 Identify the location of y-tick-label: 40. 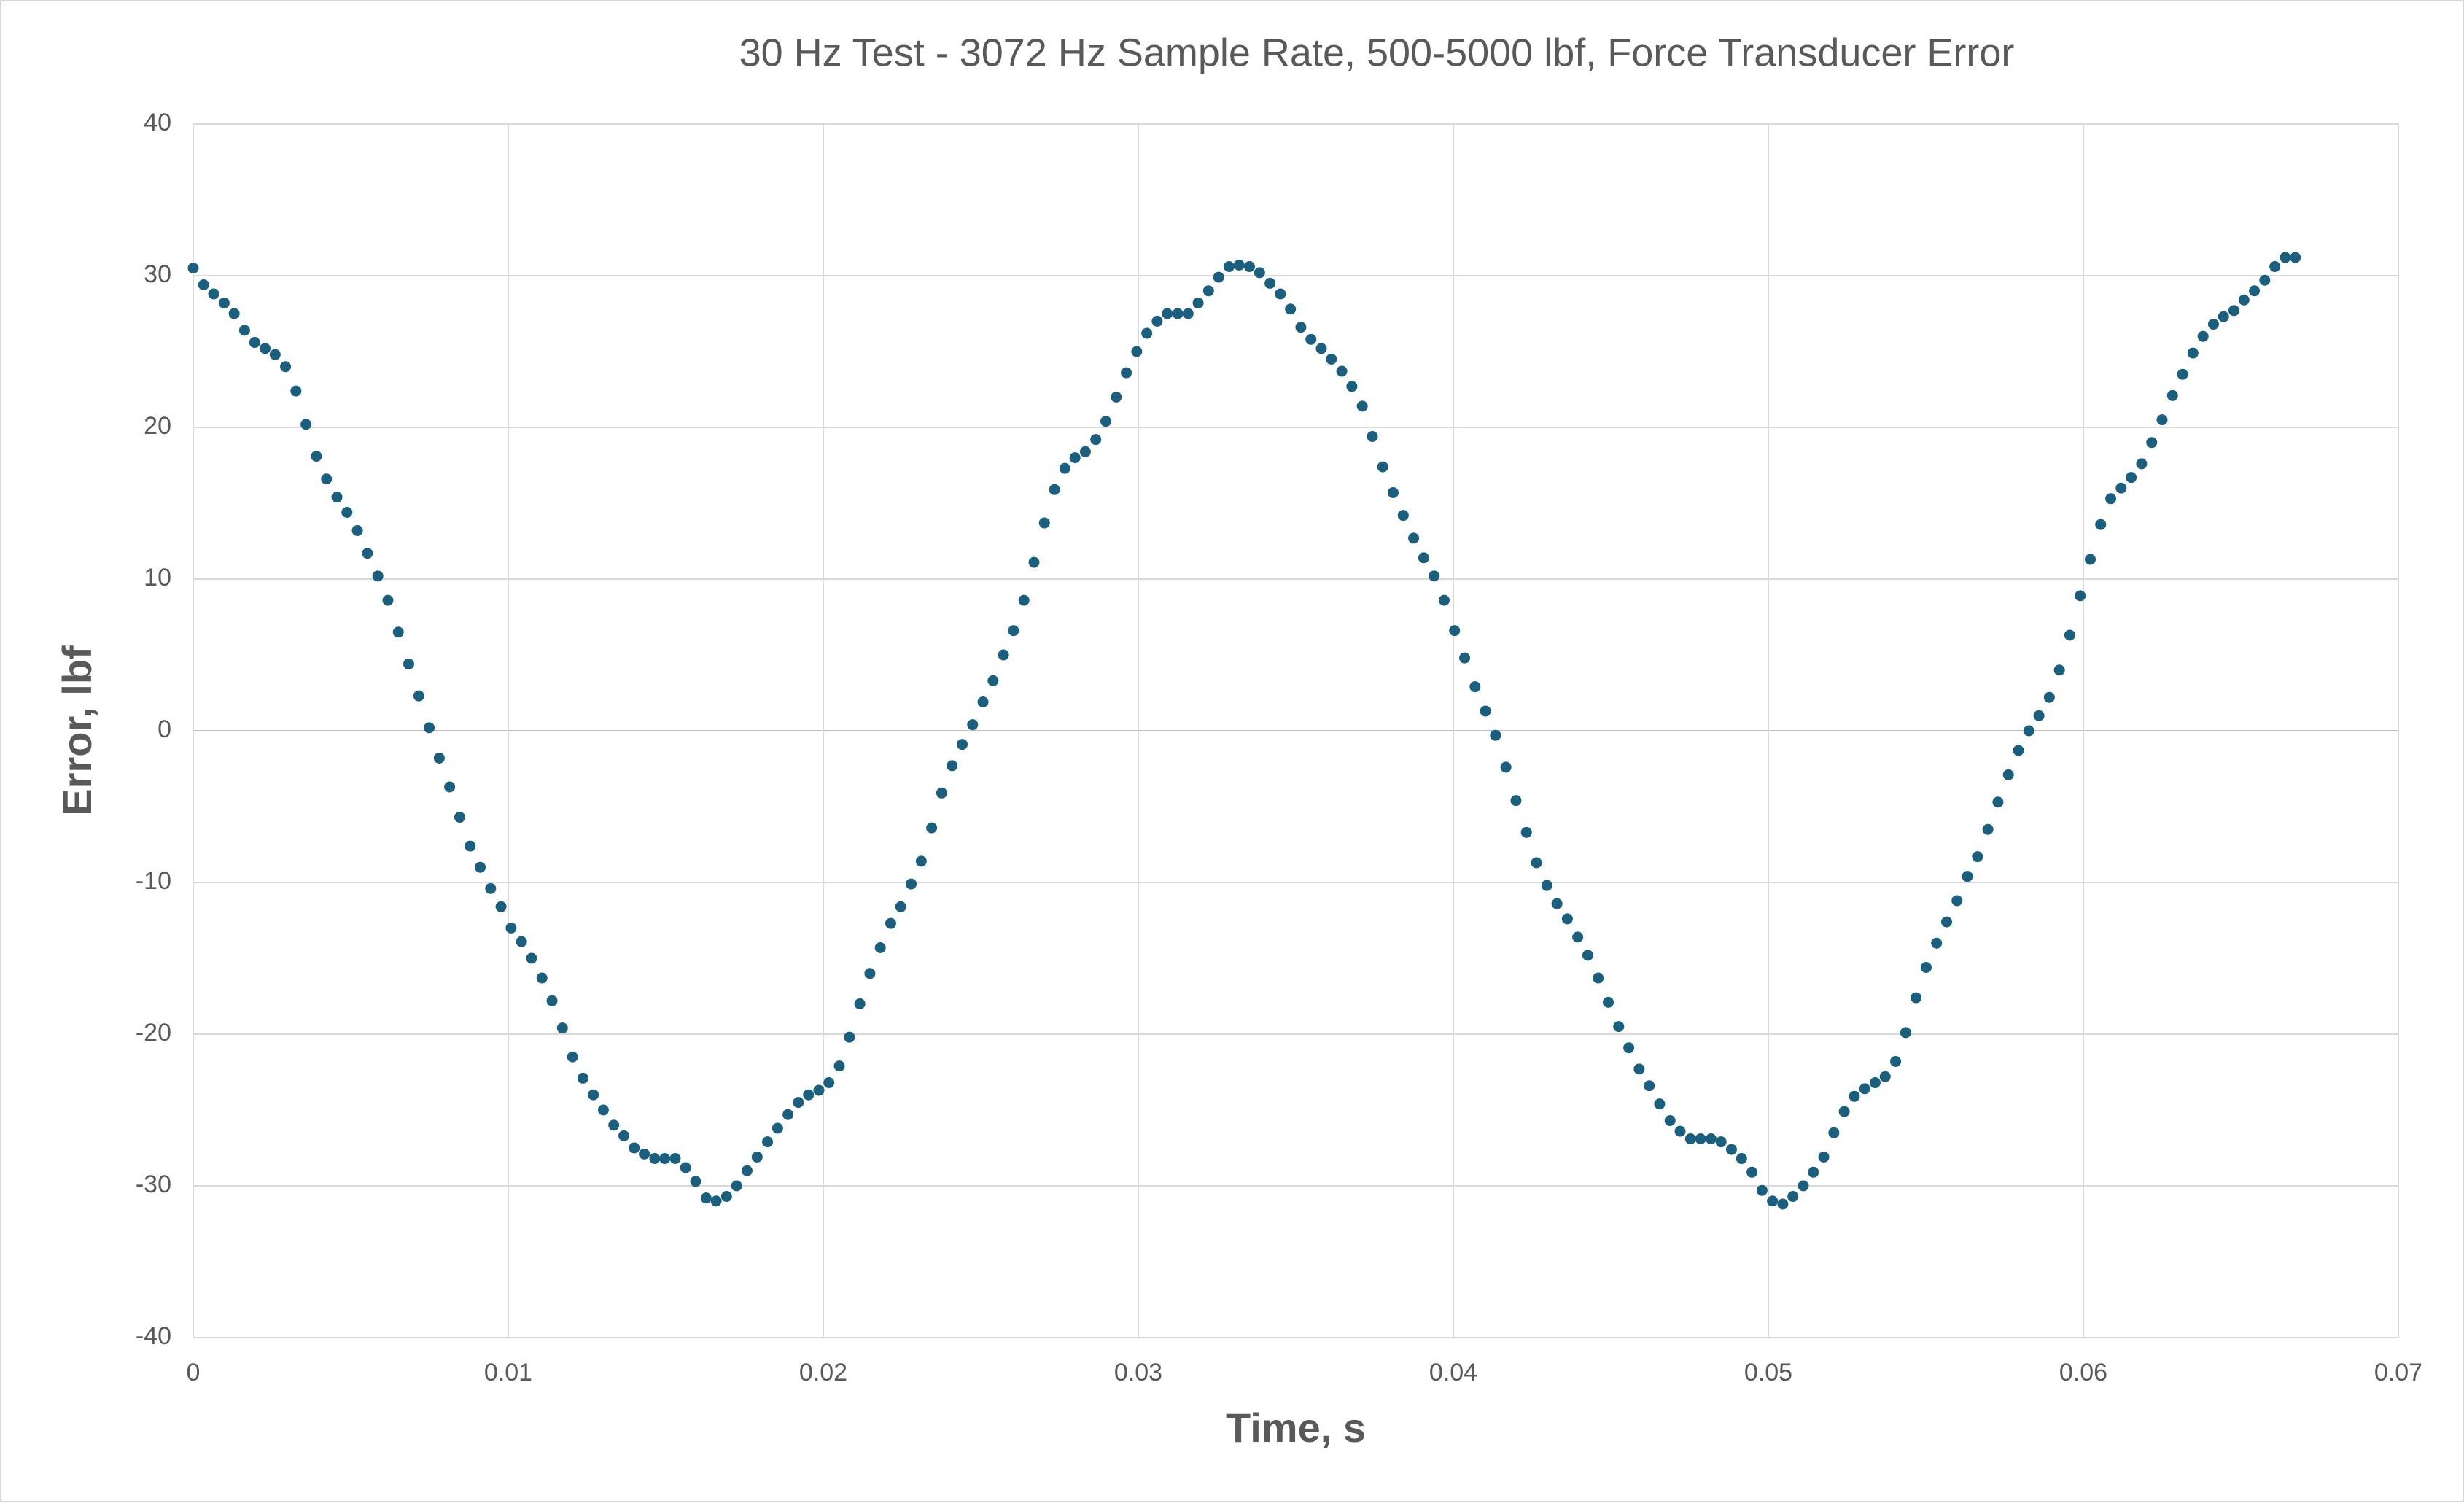
(157, 122).